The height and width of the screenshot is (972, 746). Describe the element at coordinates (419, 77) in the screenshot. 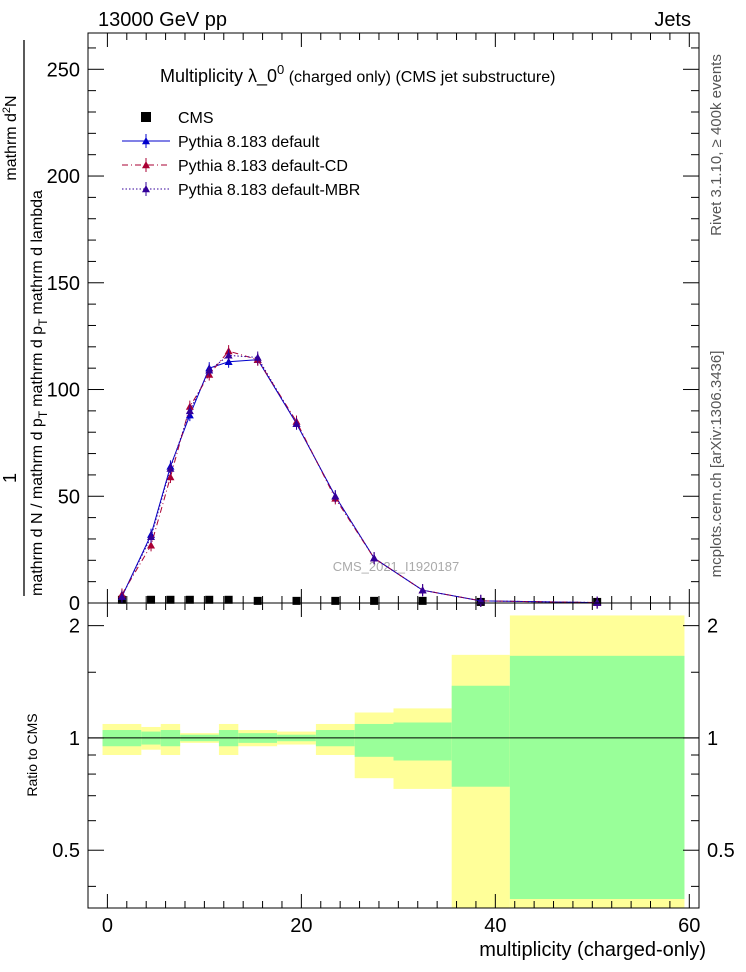

I see `chart-title-rest: (charged only) (CMS jet substructure)` at that location.